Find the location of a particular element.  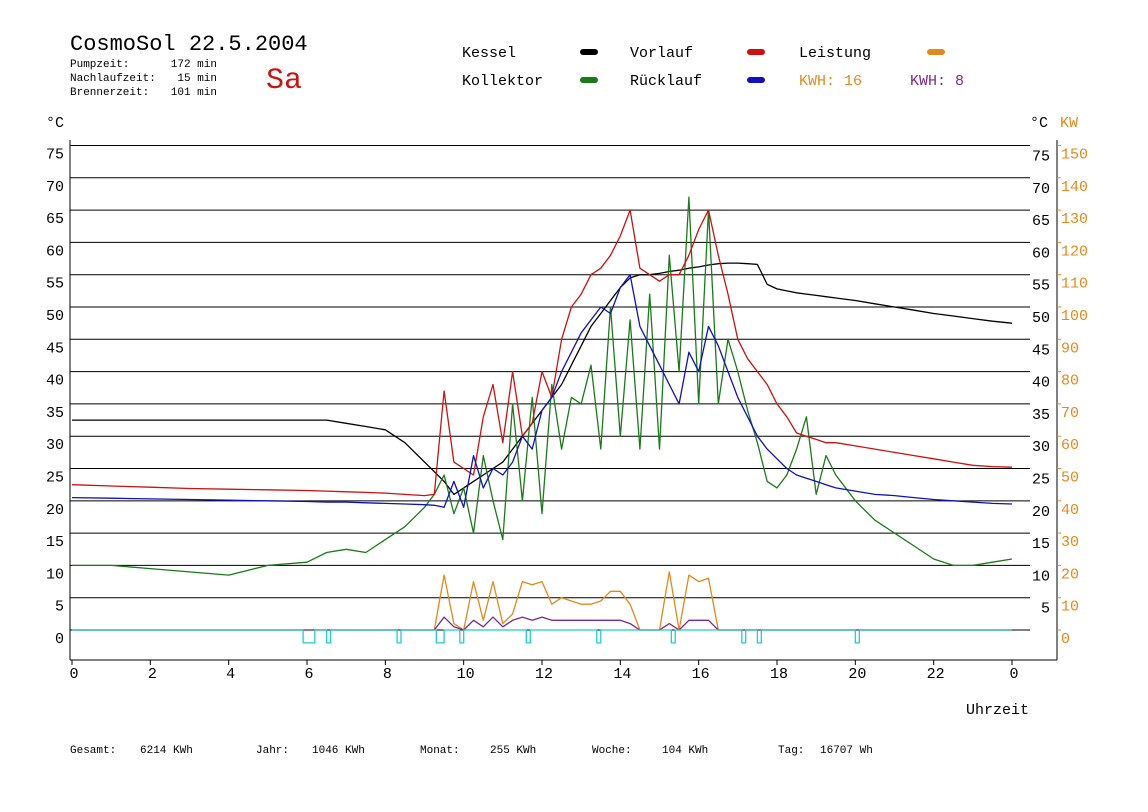

x-tick-label: 20 is located at coordinates (857, 674).